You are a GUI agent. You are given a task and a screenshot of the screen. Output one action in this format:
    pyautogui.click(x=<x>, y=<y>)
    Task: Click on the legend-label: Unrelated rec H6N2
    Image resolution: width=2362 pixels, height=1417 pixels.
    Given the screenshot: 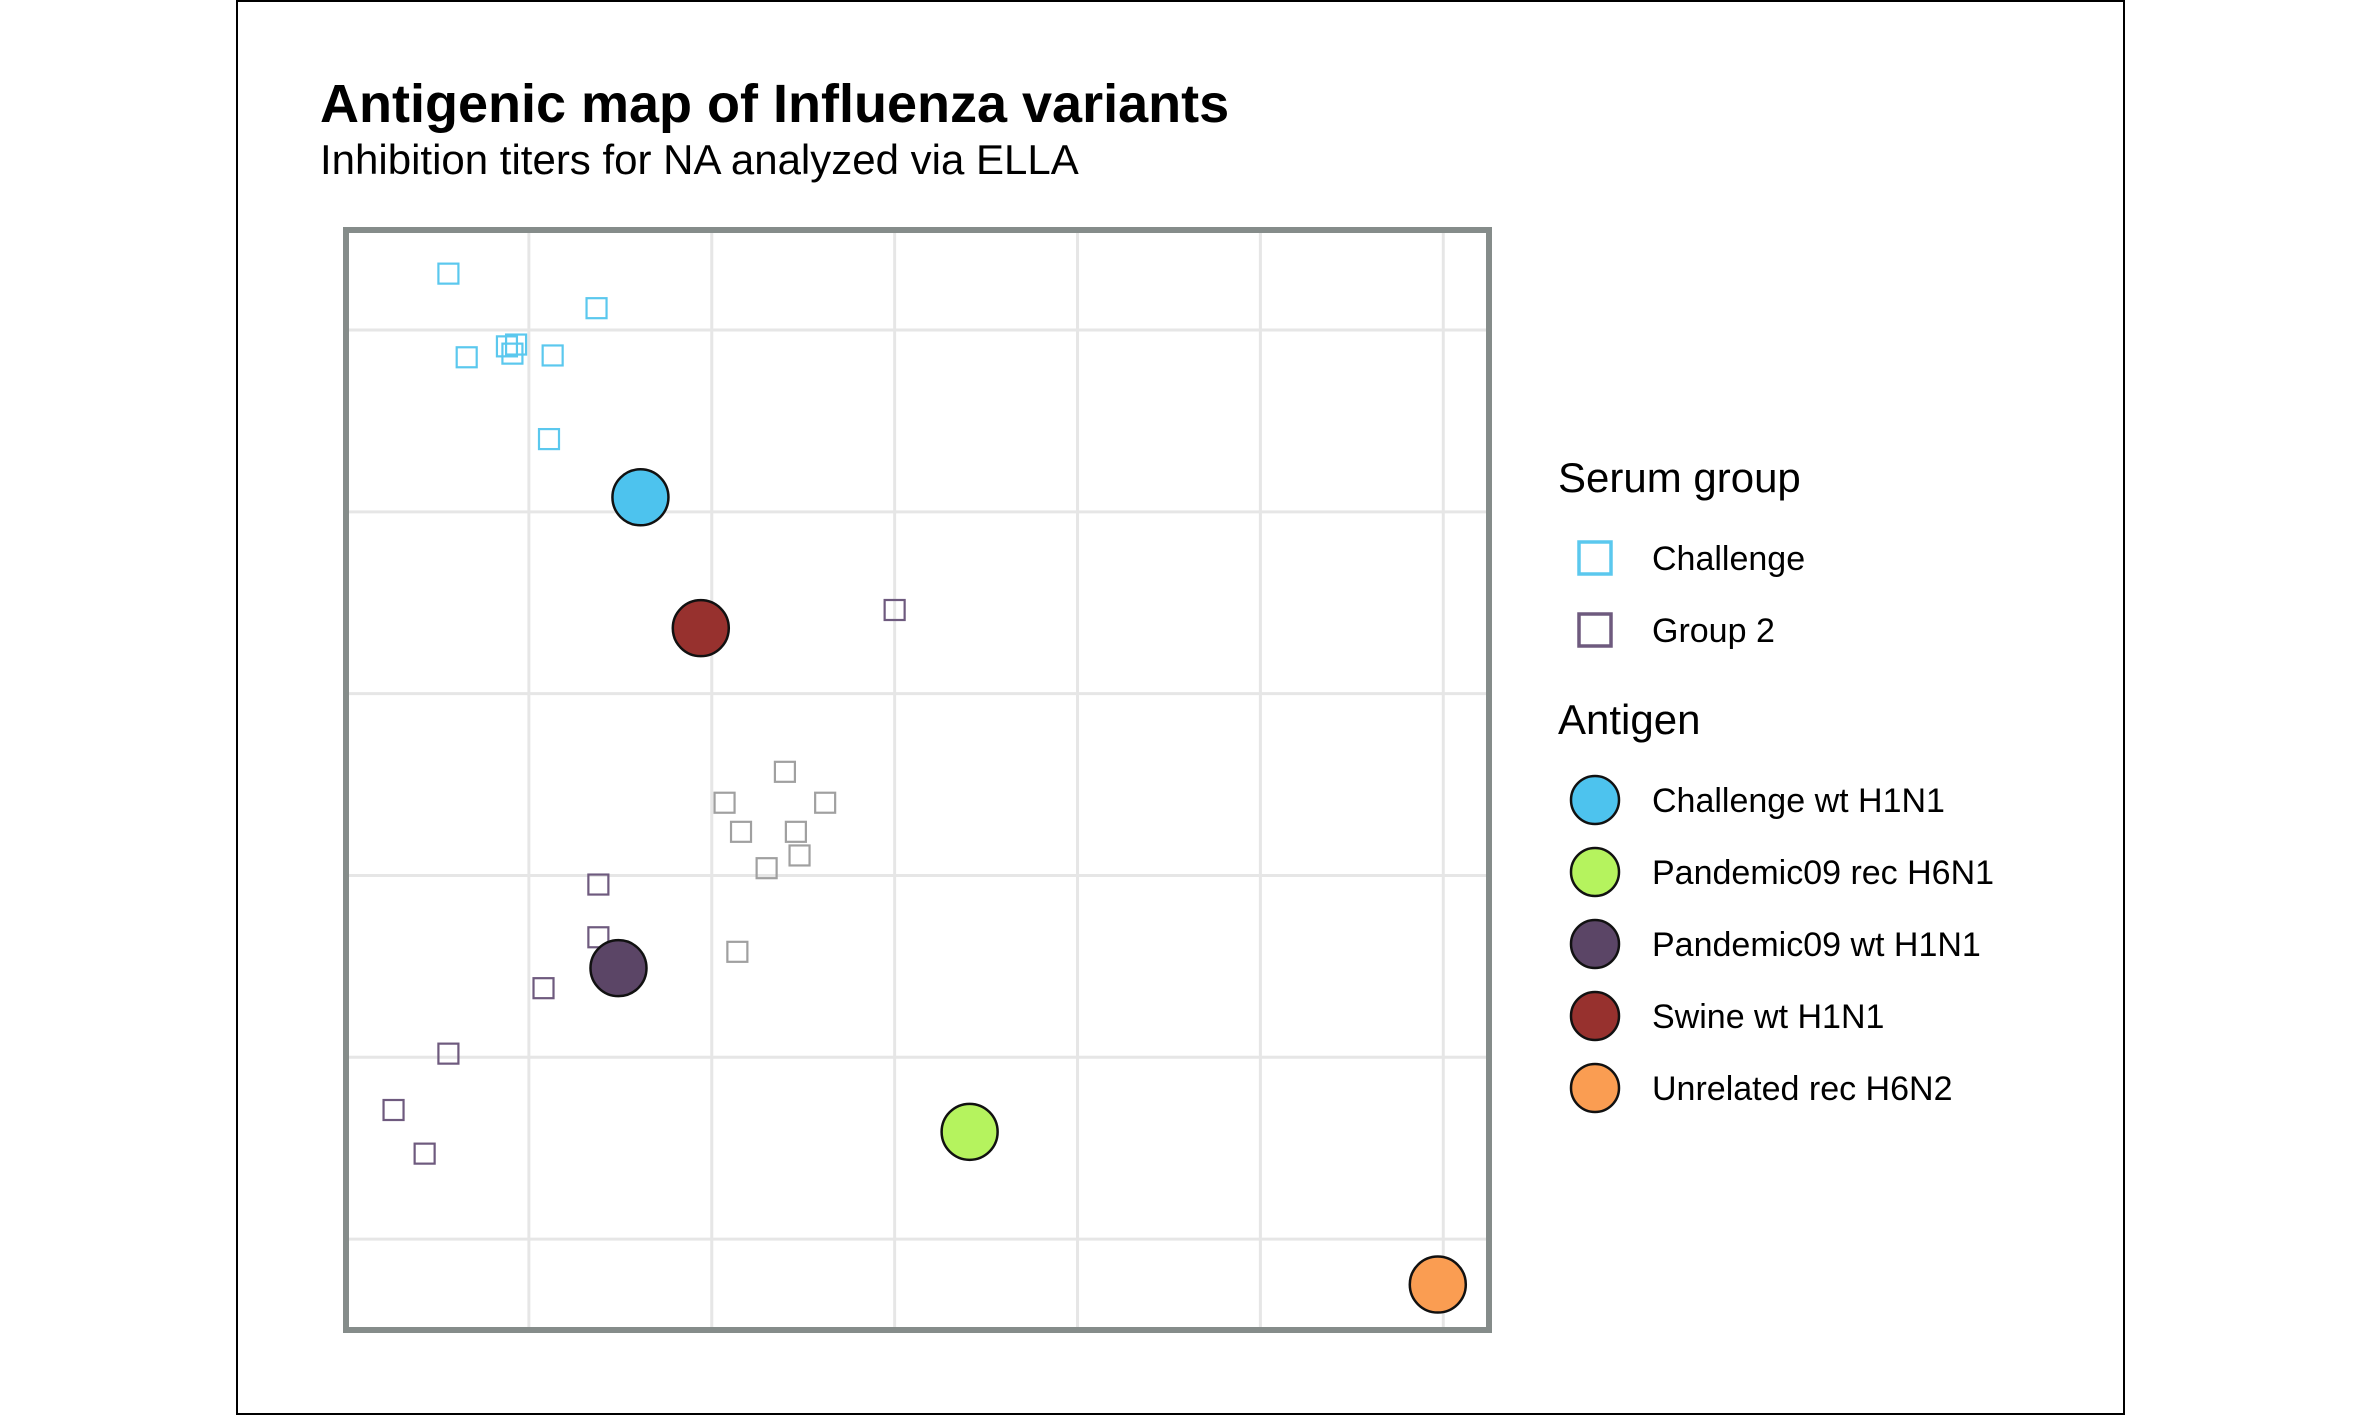 What is the action you would take?
    pyautogui.click(x=1802, y=1089)
    